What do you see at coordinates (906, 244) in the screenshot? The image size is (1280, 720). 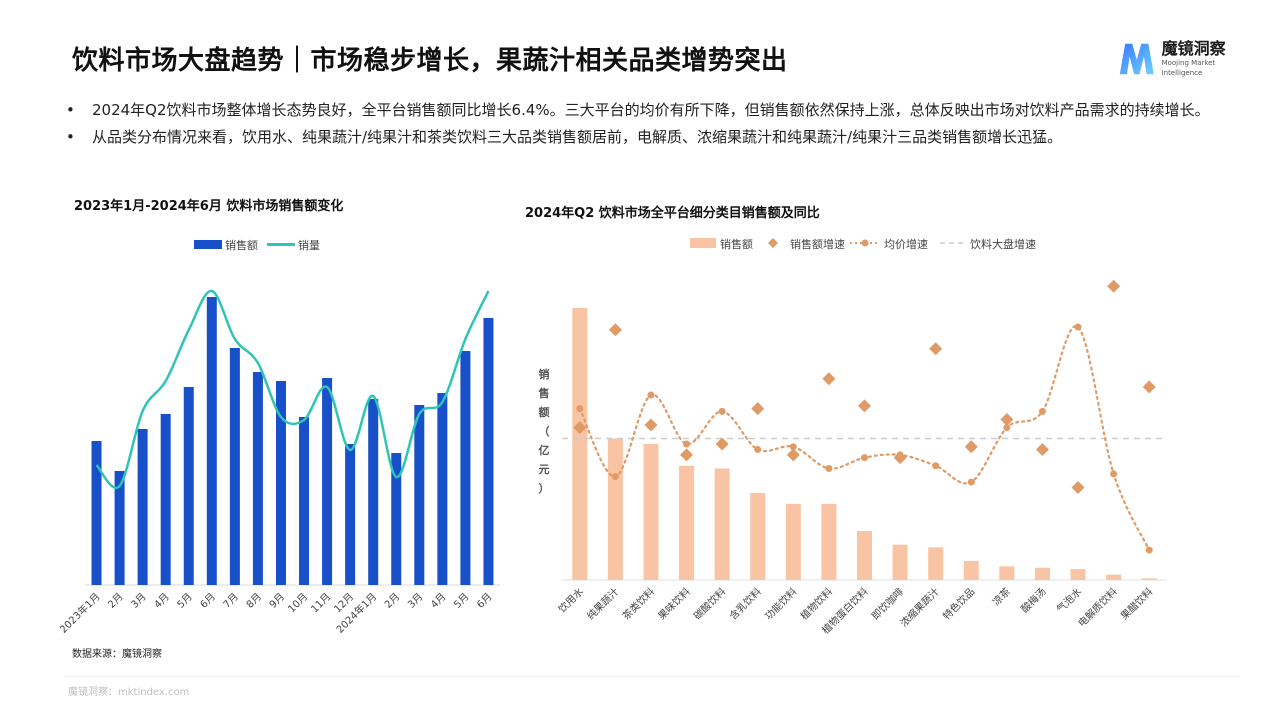 I see `legend-label-price: 均价增速` at bounding box center [906, 244].